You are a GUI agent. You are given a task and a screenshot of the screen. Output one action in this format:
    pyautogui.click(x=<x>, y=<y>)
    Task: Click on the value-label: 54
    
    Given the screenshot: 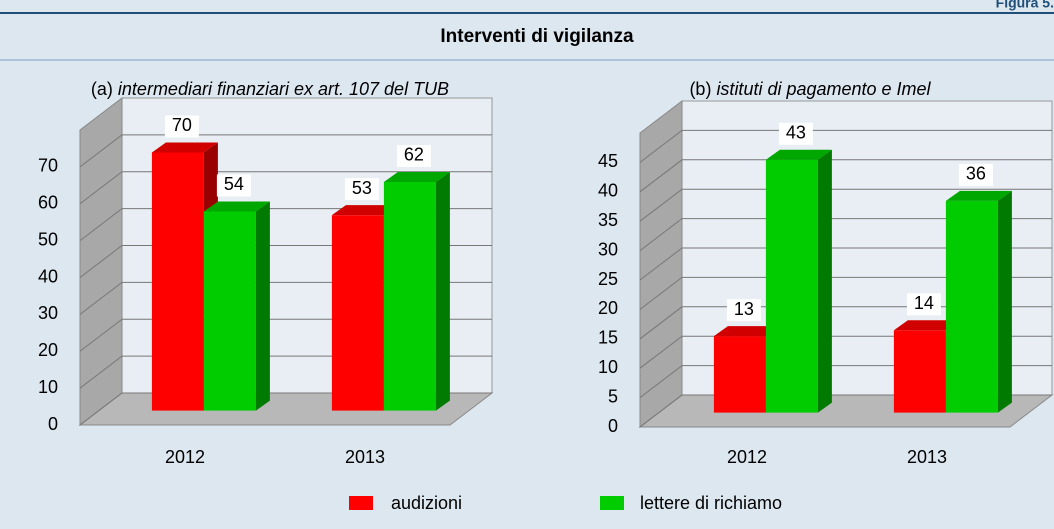 What is the action you would take?
    pyautogui.click(x=234, y=184)
    